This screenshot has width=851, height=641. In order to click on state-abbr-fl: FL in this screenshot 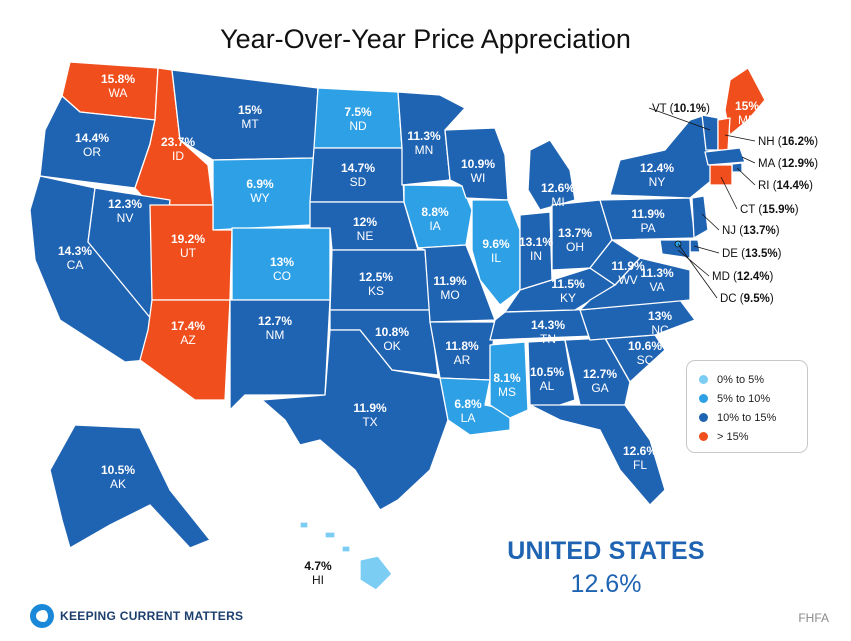, I will do `click(640, 465)`.